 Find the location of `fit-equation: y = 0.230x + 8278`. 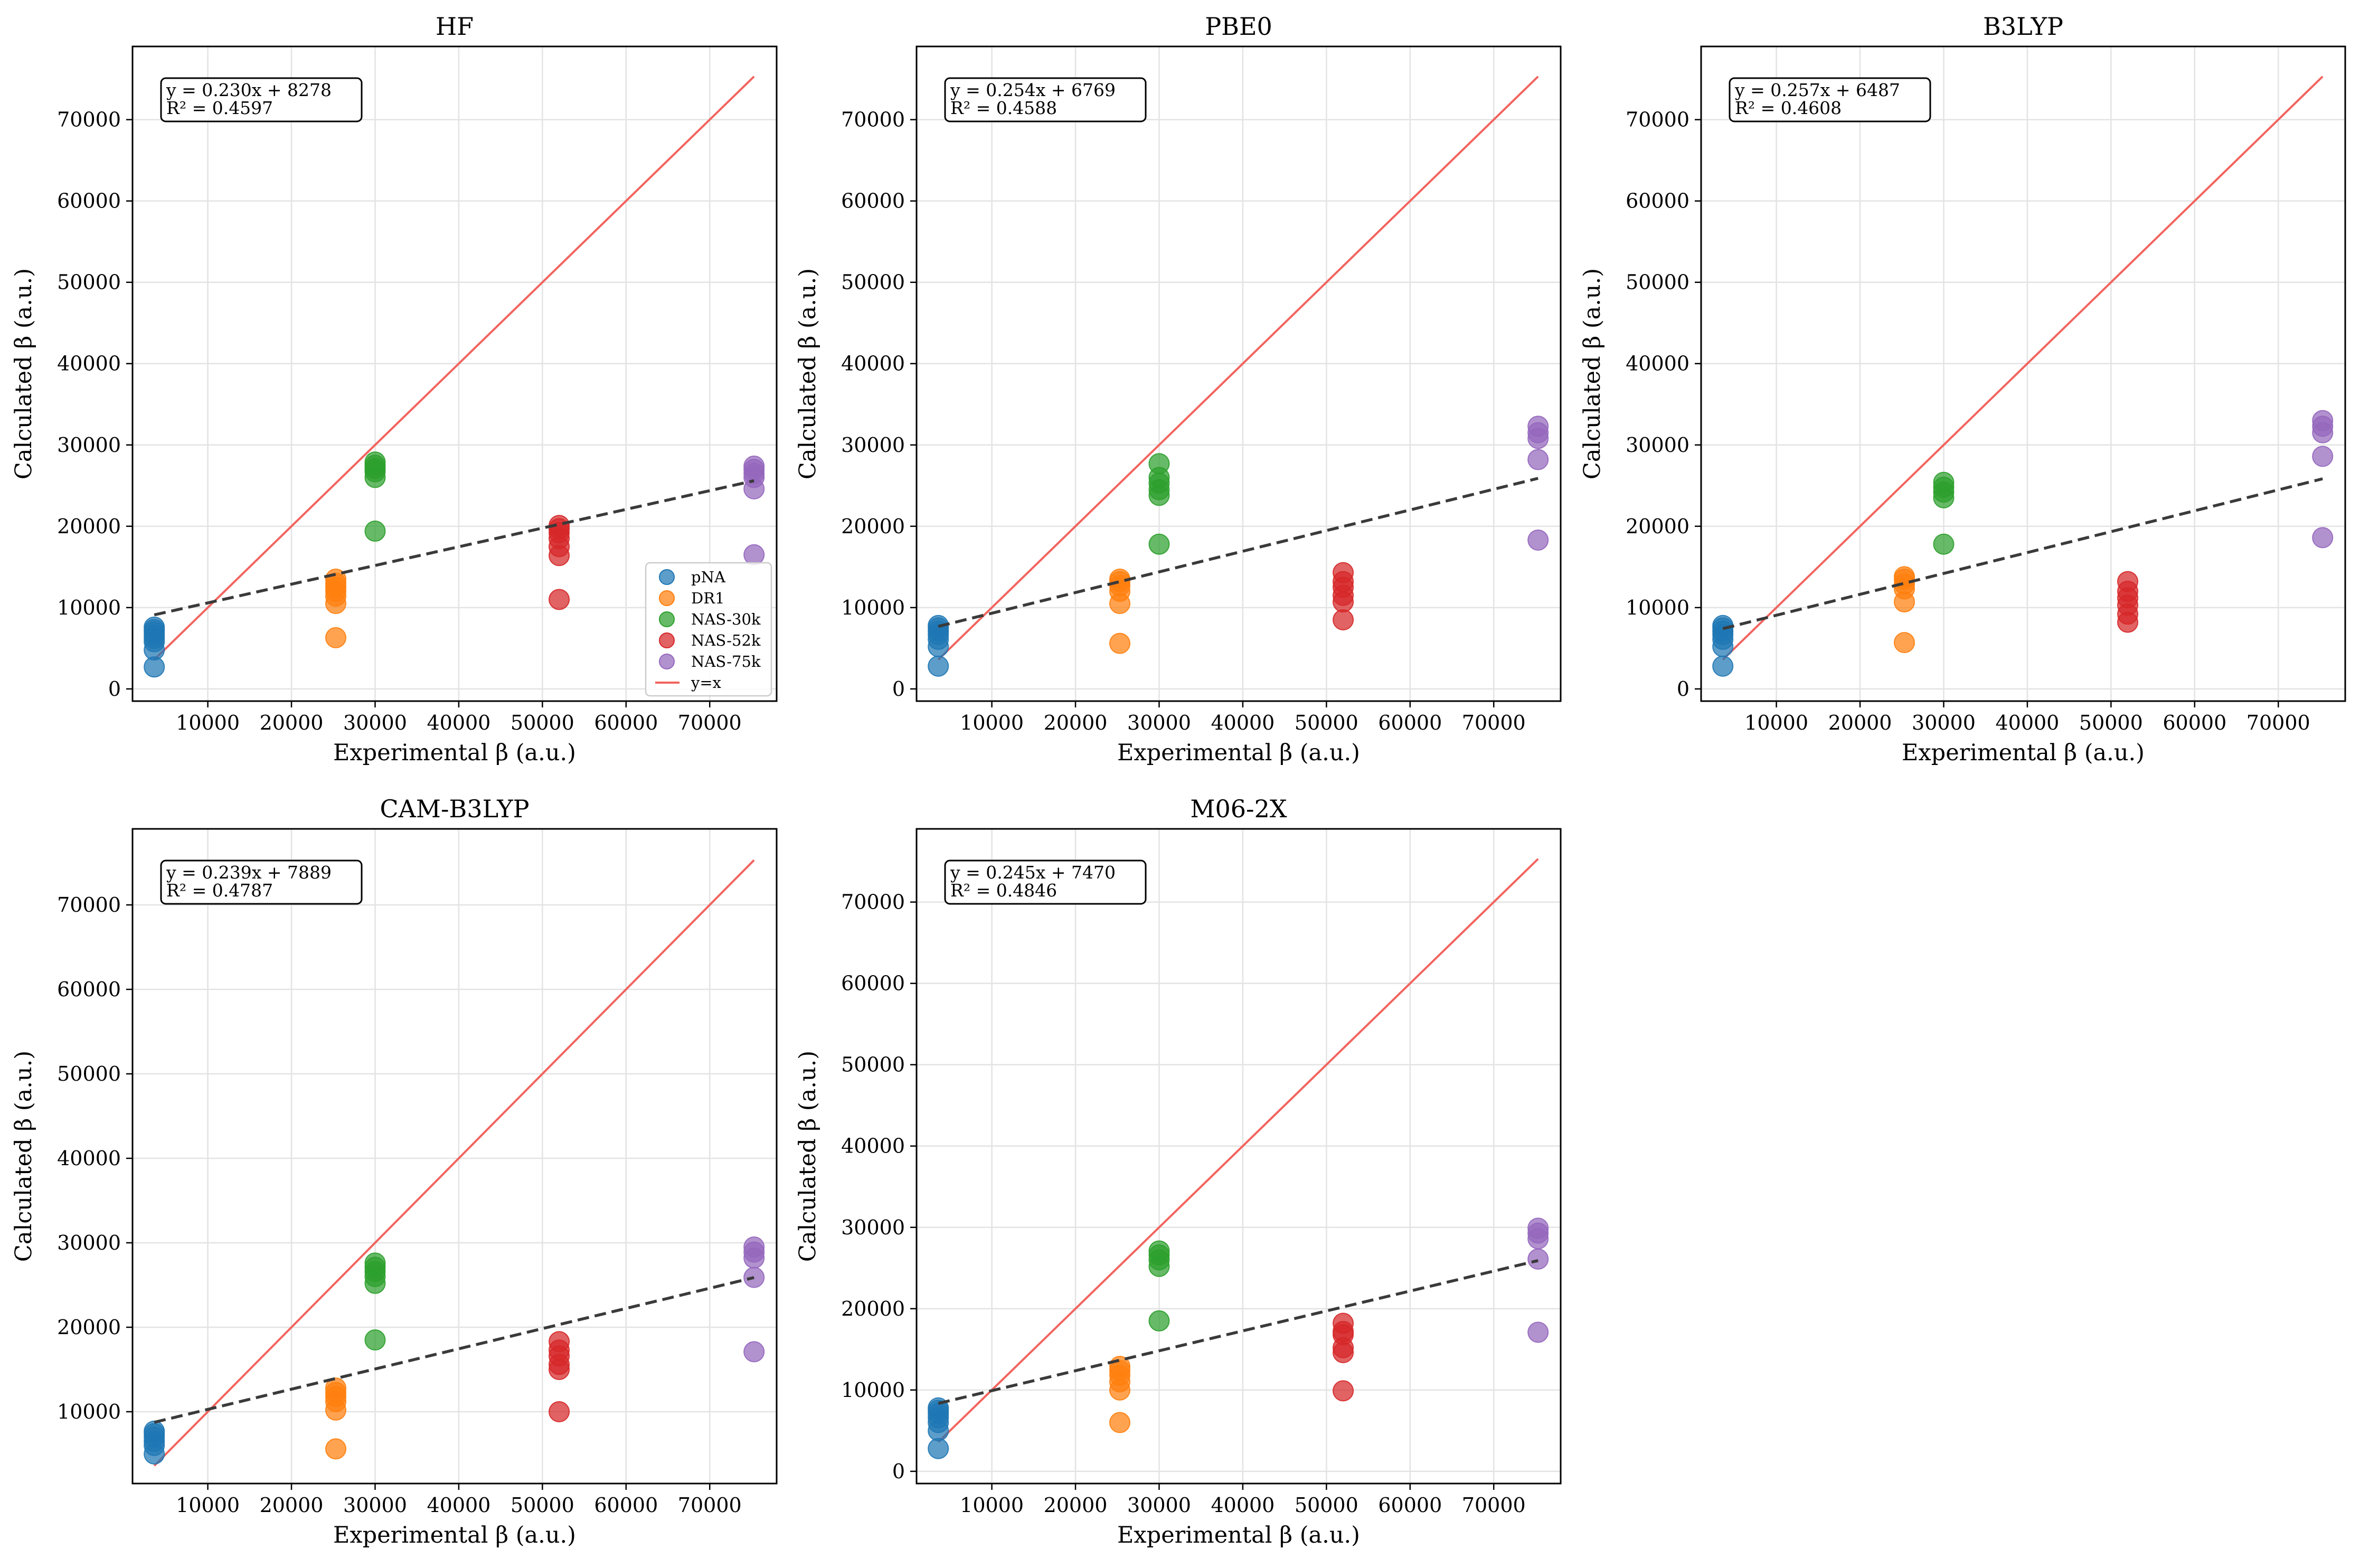

fit-equation: y = 0.230x + 8278 is located at coordinates (249, 90).